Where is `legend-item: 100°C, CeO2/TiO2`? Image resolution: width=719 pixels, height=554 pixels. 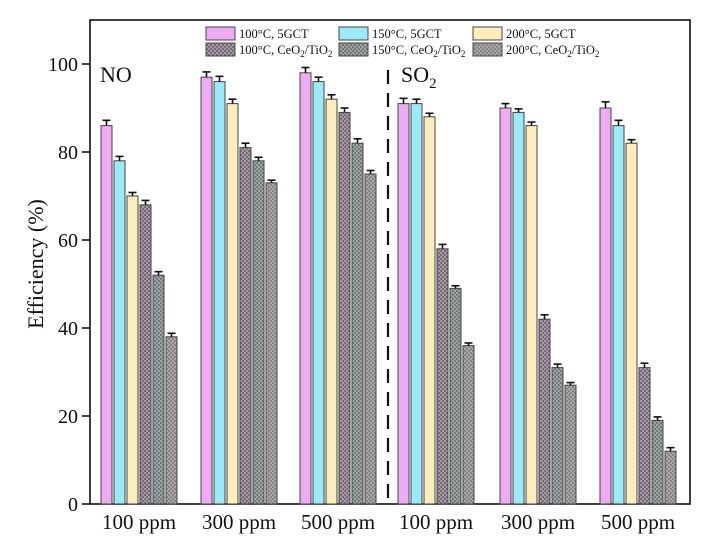
legend-item: 100°C, CeO2/TiO2 is located at coordinates (268, 50).